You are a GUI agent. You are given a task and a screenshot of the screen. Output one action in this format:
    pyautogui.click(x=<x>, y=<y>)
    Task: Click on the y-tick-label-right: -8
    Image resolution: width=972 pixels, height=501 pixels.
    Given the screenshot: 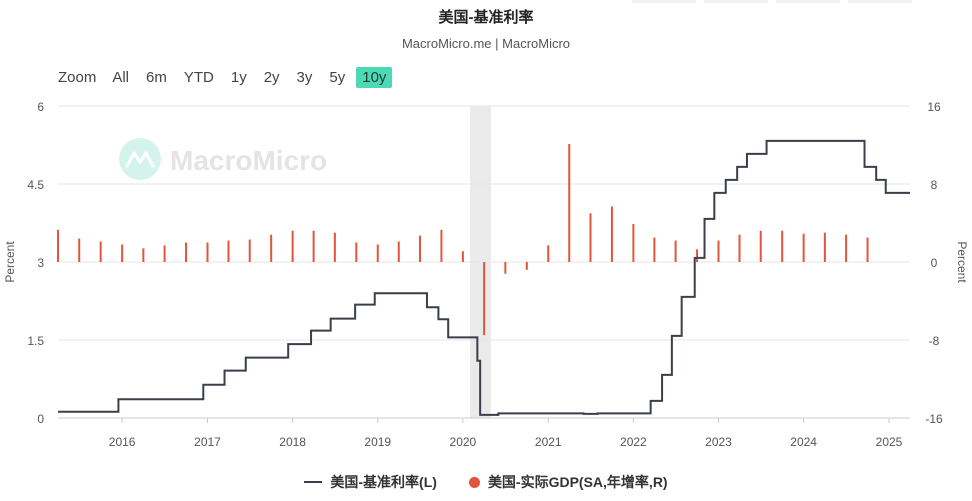 What is the action you would take?
    pyautogui.click(x=934, y=341)
    